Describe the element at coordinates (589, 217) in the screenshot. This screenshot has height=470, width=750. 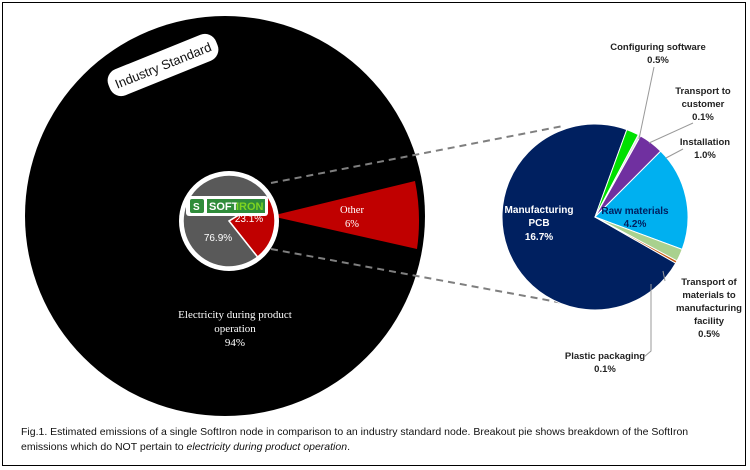
I see `manufacturing-pcb-slice` at that location.